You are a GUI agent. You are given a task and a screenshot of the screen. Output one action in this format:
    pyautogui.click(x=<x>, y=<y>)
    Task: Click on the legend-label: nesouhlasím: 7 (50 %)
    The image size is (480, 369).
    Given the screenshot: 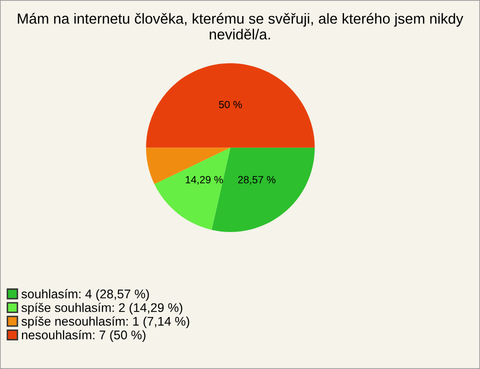 What is the action you would take?
    pyautogui.click(x=84, y=336)
    